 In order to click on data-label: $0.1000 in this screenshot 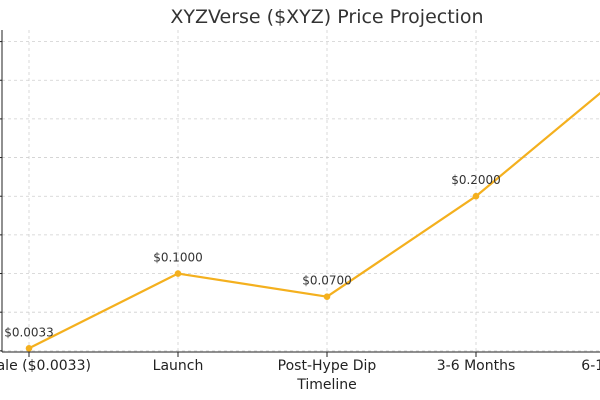, I will do `click(178, 258)`.